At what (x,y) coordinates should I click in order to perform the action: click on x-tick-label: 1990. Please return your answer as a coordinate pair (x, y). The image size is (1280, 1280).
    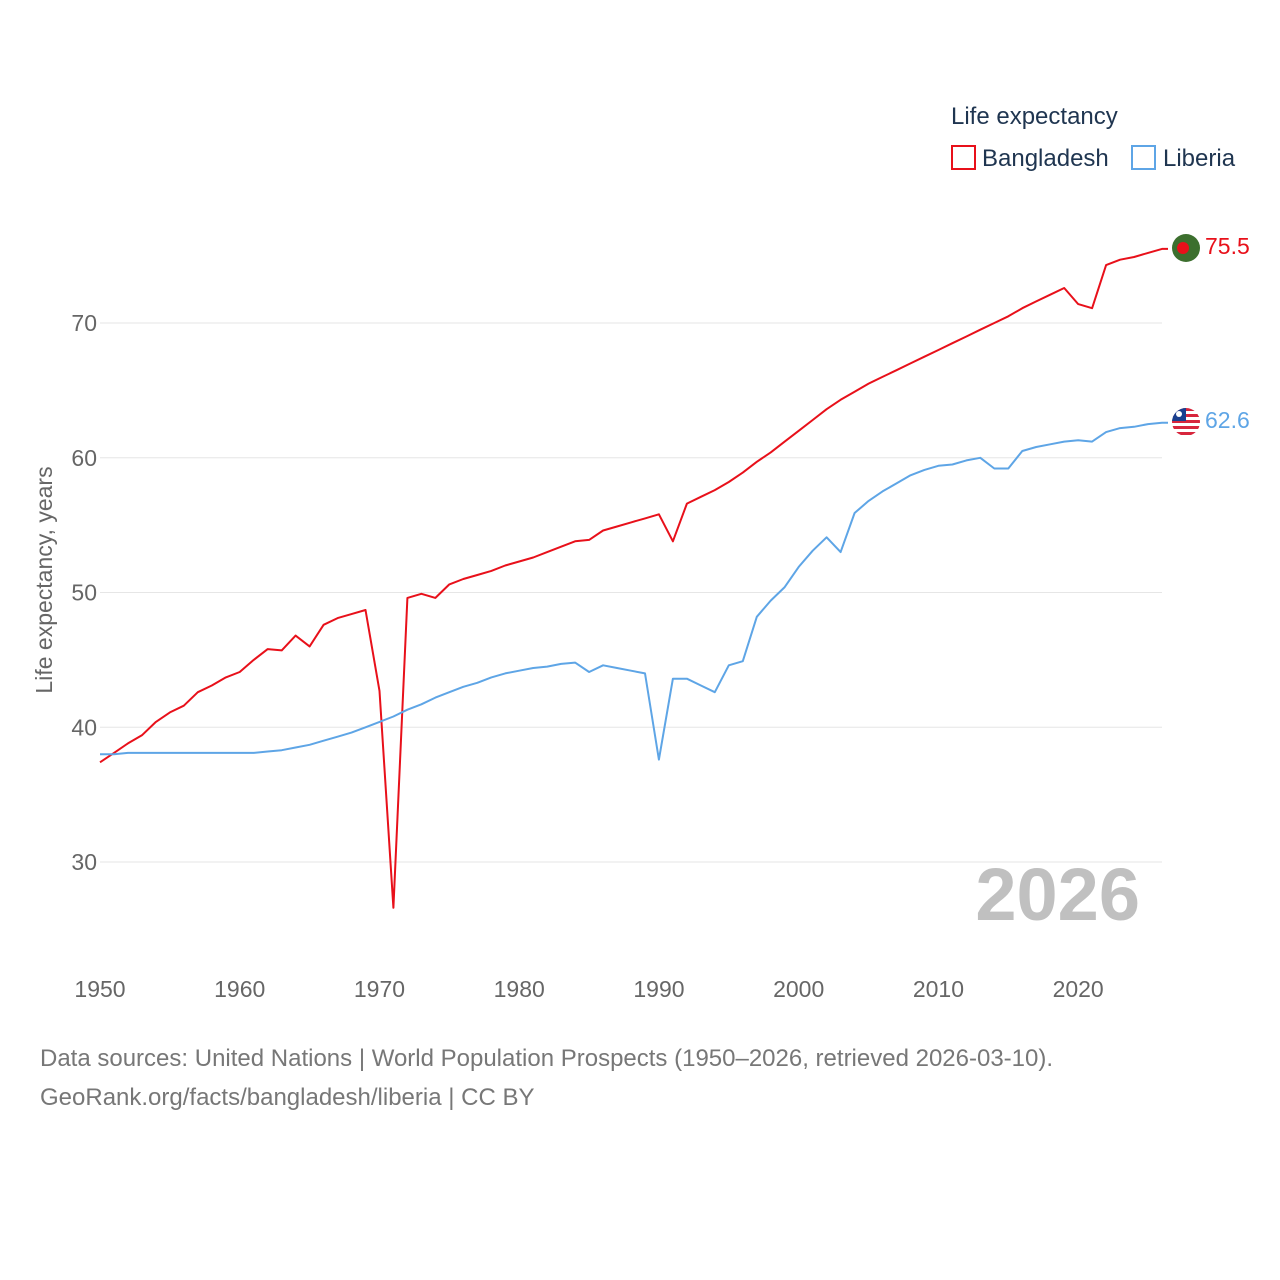
    Looking at the image, I should click on (658, 989).